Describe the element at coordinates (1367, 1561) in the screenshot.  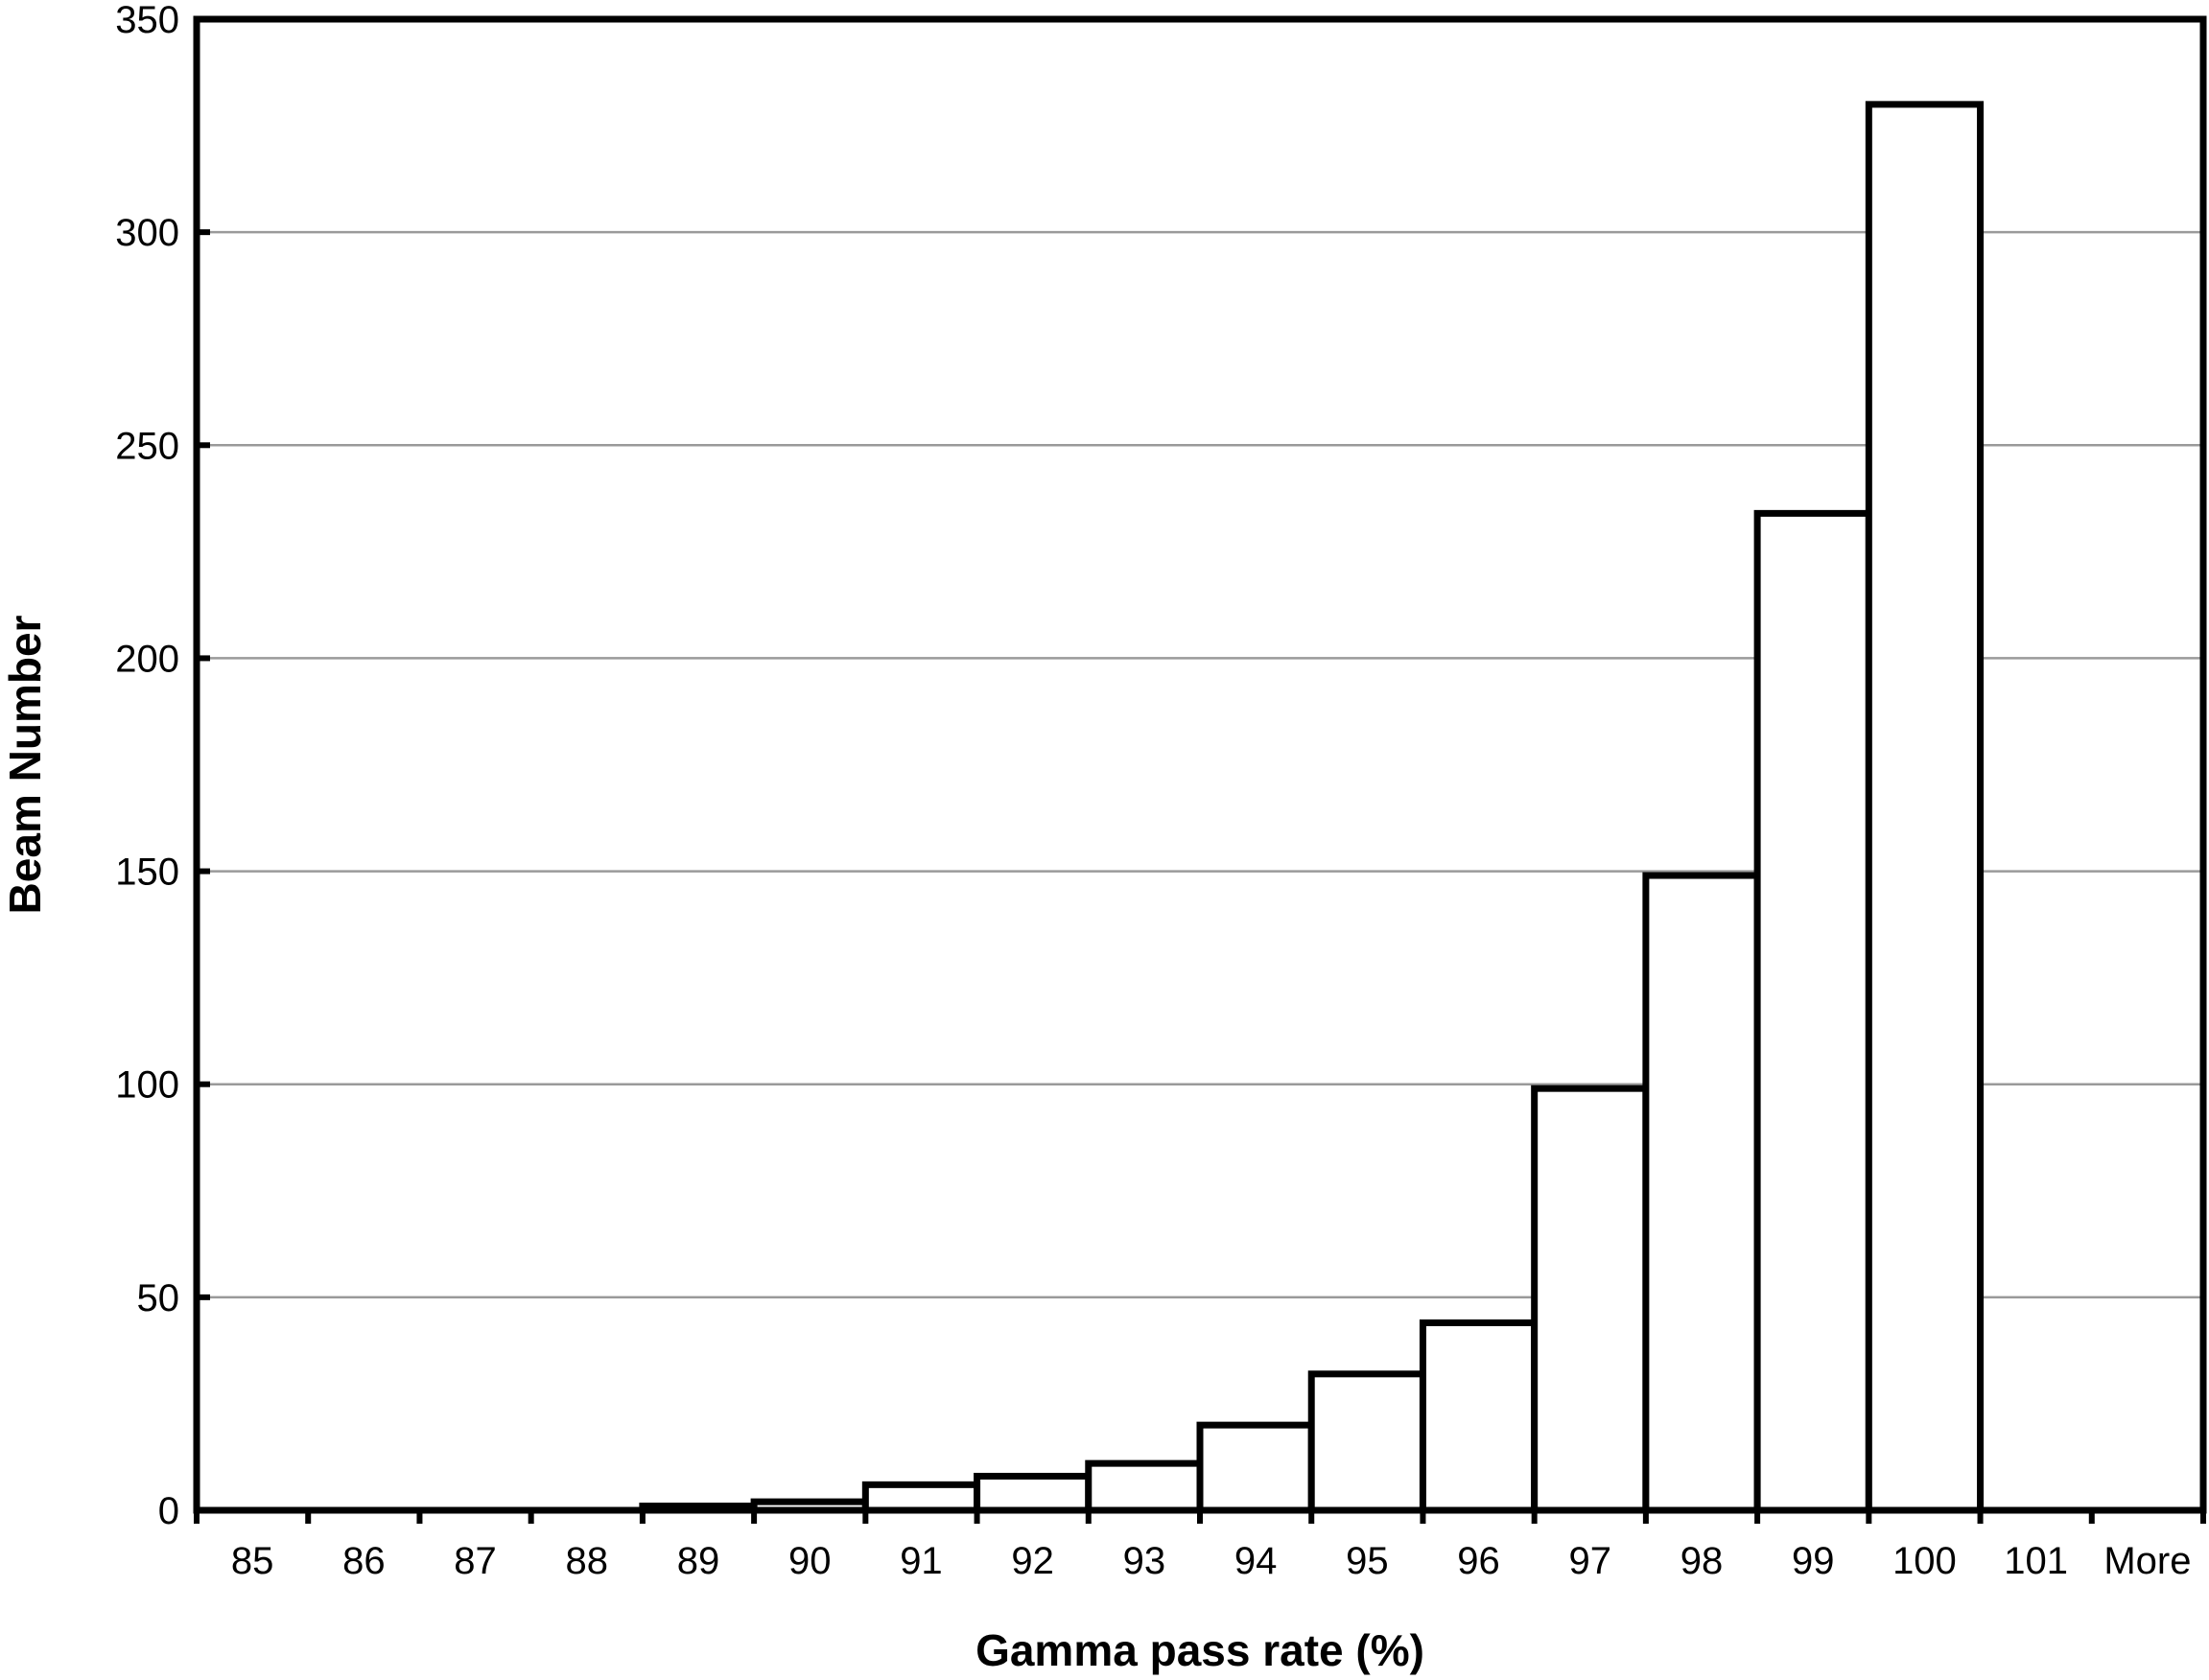
I see `x-tick-label: 95` at that location.